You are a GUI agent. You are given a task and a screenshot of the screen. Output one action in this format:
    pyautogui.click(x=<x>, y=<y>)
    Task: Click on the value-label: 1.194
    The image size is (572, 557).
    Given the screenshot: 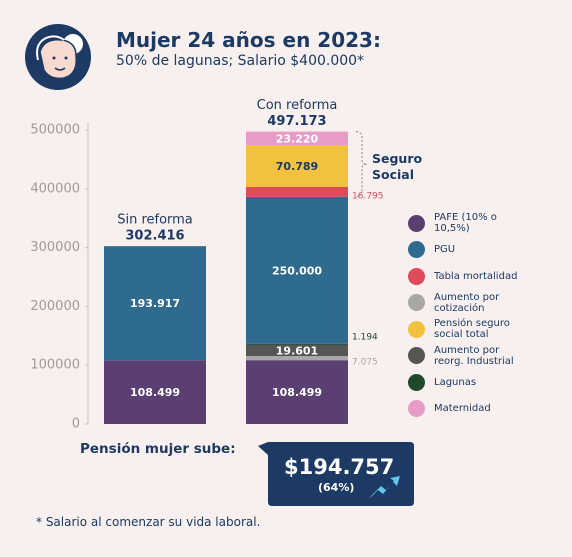 What is the action you would take?
    pyautogui.click(x=365, y=338)
    